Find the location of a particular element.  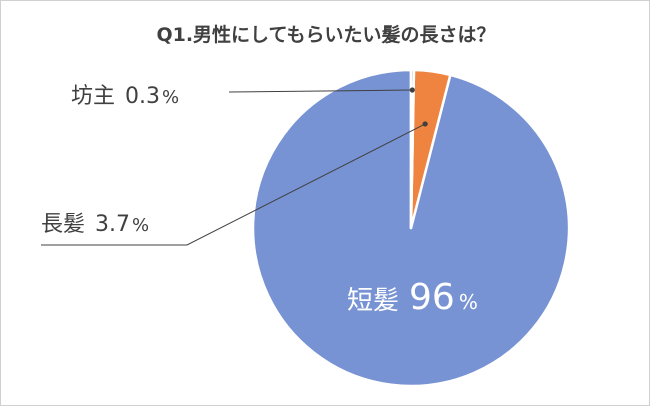

slice-unit-long: % is located at coordinates (140, 225).